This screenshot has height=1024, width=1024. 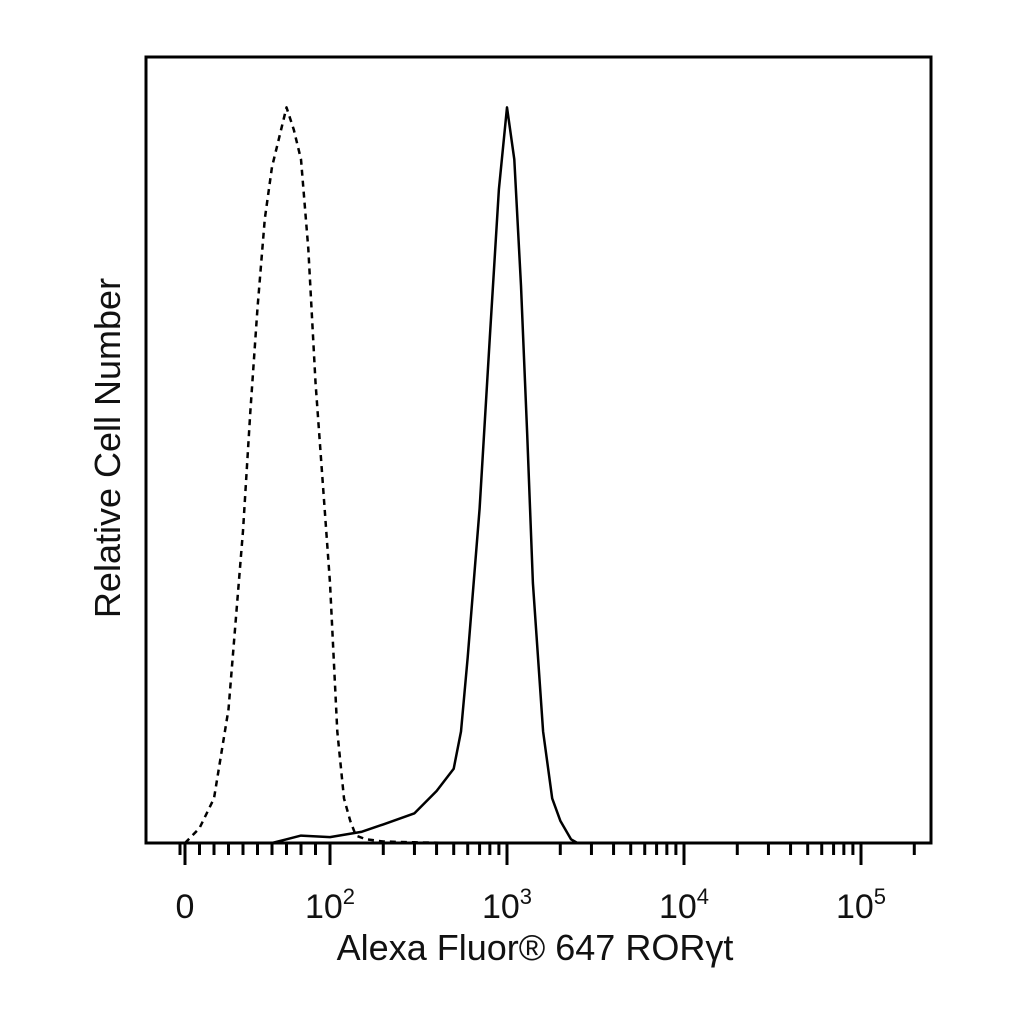 I want to click on x-axis-label: Alexa Fluor® 647 RORγt, so click(x=535, y=947).